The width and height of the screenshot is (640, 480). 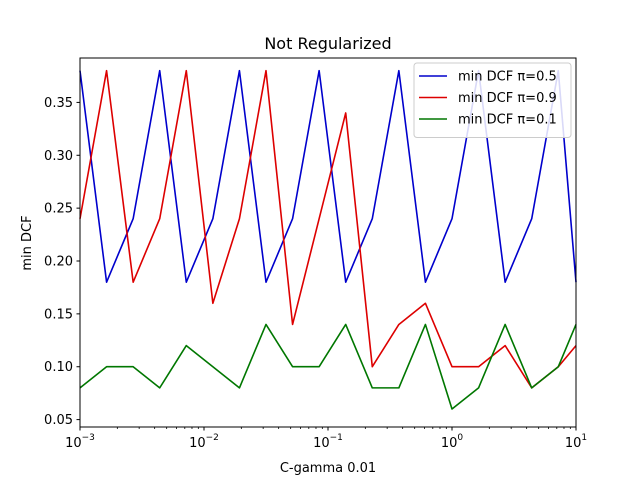 What do you see at coordinates (327, 43) in the screenshot?
I see `chart-title: Not Regularized` at bounding box center [327, 43].